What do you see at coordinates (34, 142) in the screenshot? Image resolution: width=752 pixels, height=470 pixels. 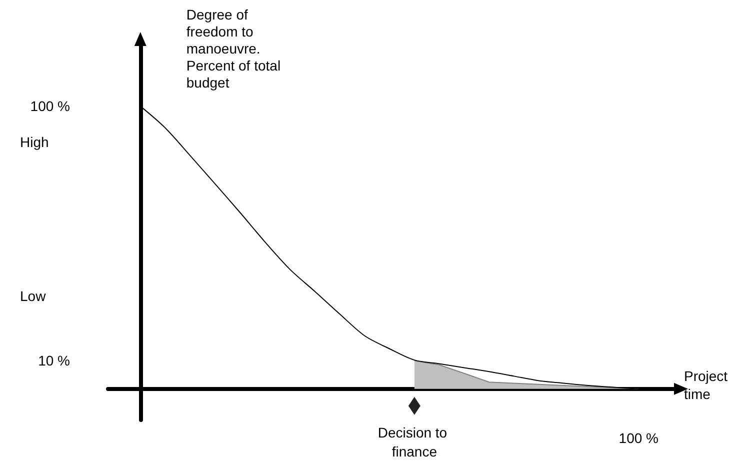 I see `text: High` at bounding box center [34, 142].